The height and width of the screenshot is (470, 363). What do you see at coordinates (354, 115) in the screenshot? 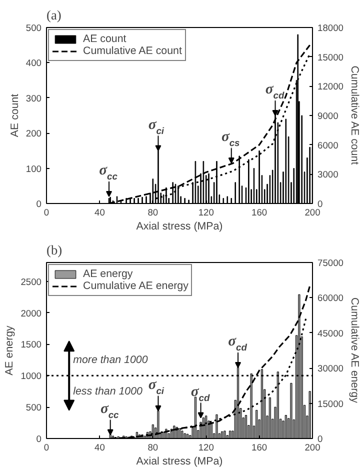
I see `y2-axis-title: Cumulative AE count` at bounding box center [354, 115].